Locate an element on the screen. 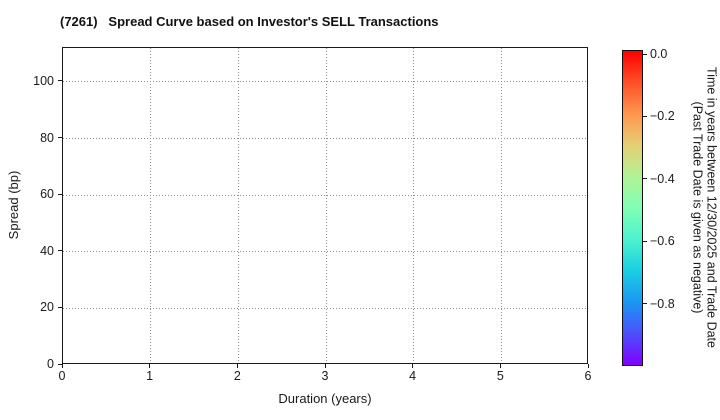 The image size is (720, 420). x-tick-label: 0 is located at coordinates (62, 376).